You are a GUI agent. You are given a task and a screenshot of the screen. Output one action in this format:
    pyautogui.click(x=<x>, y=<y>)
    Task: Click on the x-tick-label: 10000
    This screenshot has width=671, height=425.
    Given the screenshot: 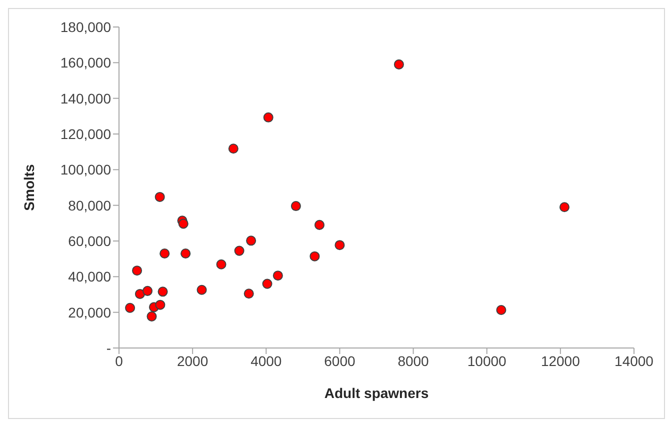 What is the action you would take?
    pyautogui.click(x=487, y=360)
    